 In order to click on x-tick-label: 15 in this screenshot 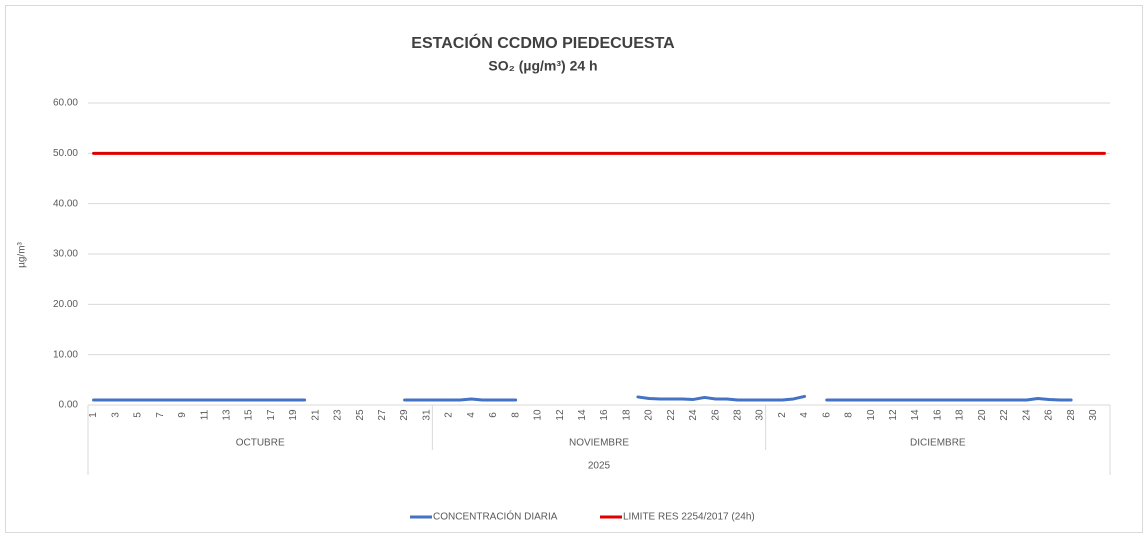, I will do `click(249, 415)`.